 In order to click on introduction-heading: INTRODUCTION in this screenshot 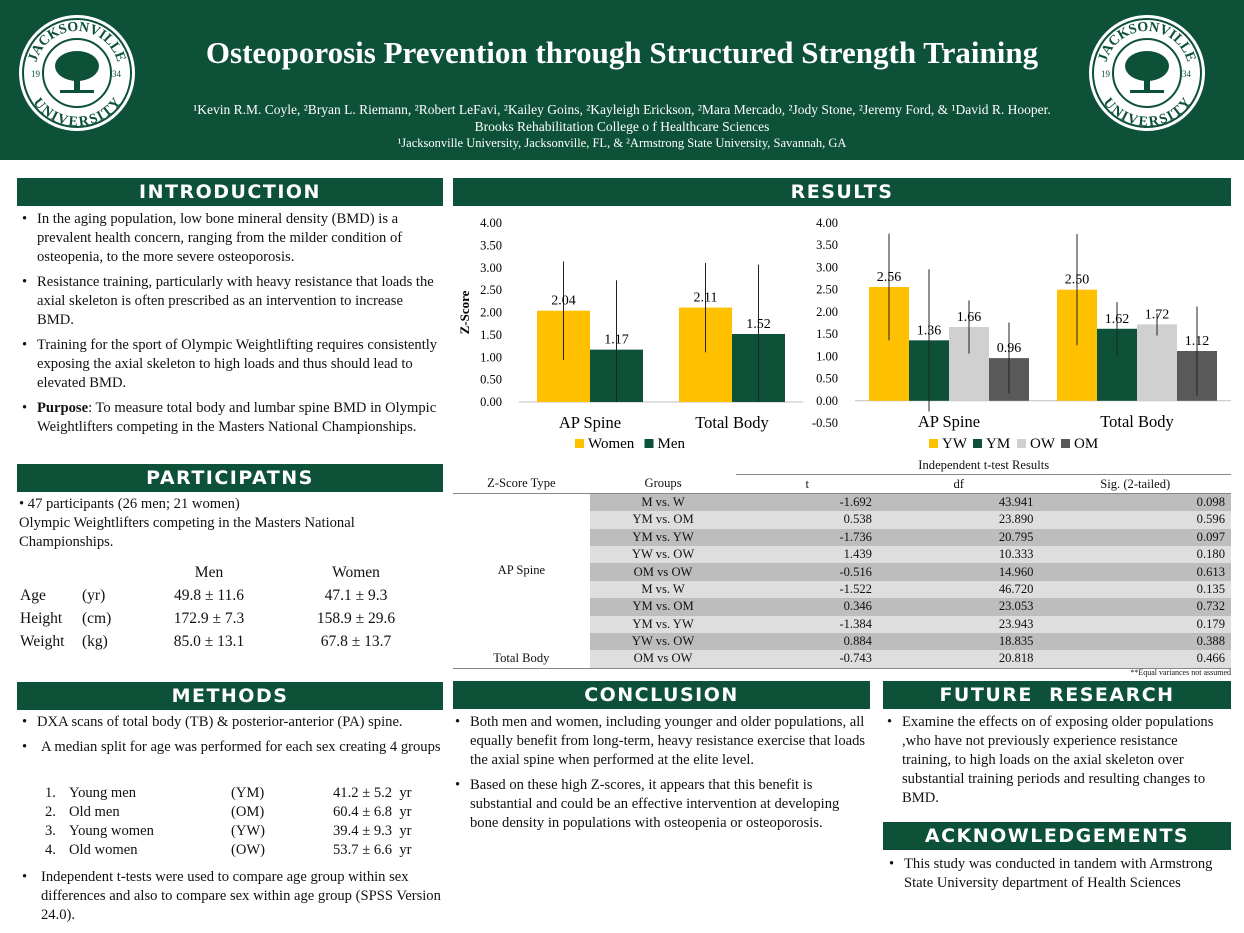, I will do `click(230, 192)`.